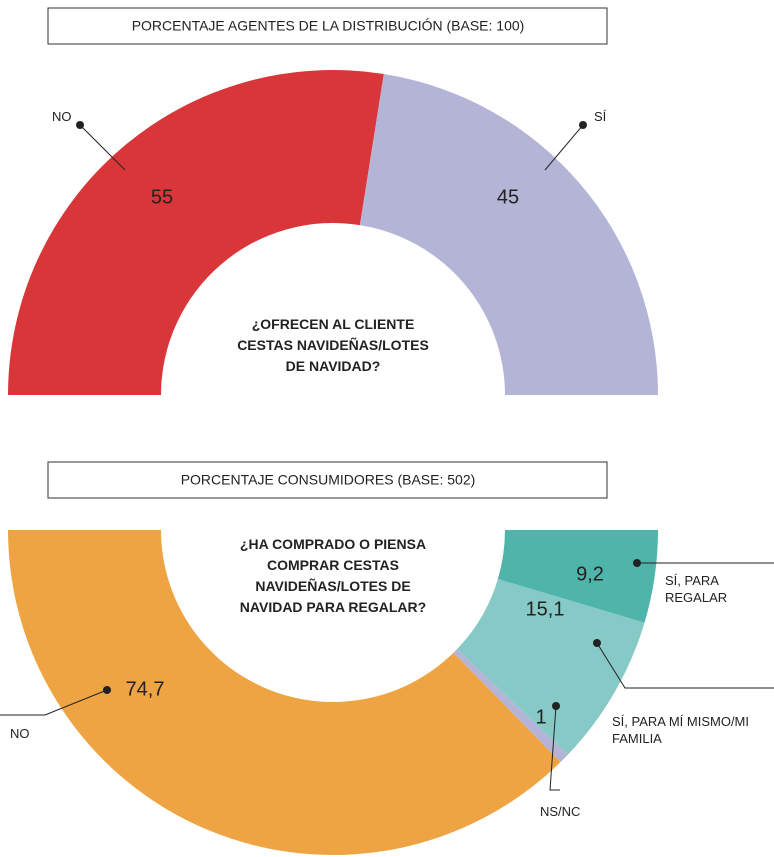  Describe the element at coordinates (696, 589) in the screenshot. I see `category-label: SÍ, PARA REGALAR` at that location.